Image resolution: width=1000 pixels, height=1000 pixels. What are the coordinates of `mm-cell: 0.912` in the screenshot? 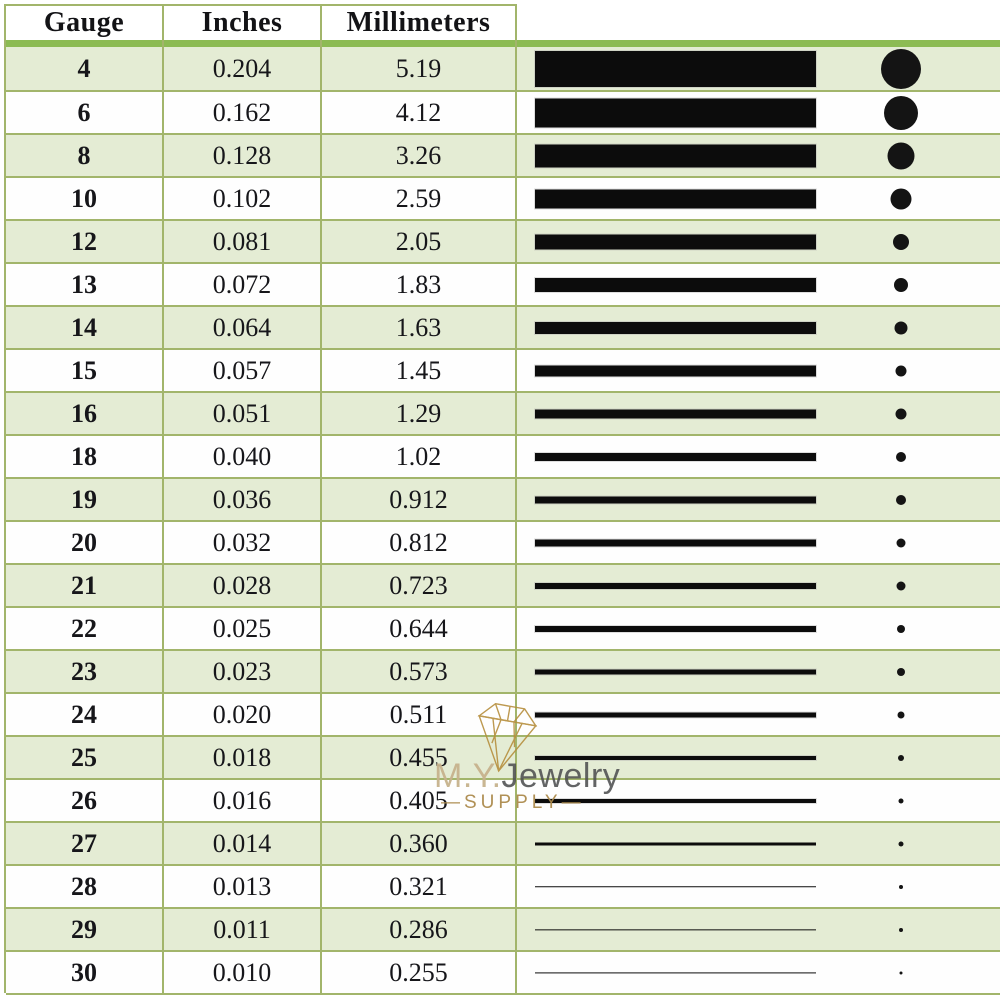 It's located at (418, 499).